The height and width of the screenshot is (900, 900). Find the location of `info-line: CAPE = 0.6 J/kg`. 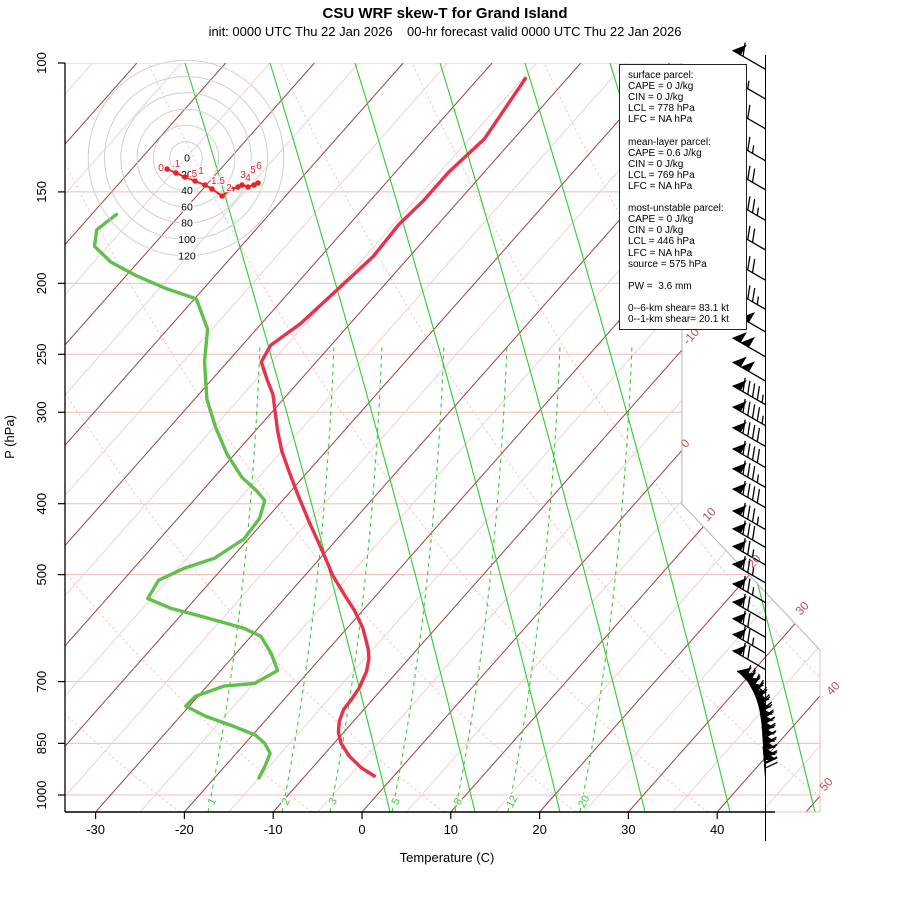

info-line: CAPE = 0.6 J/kg is located at coordinates (665, 153).